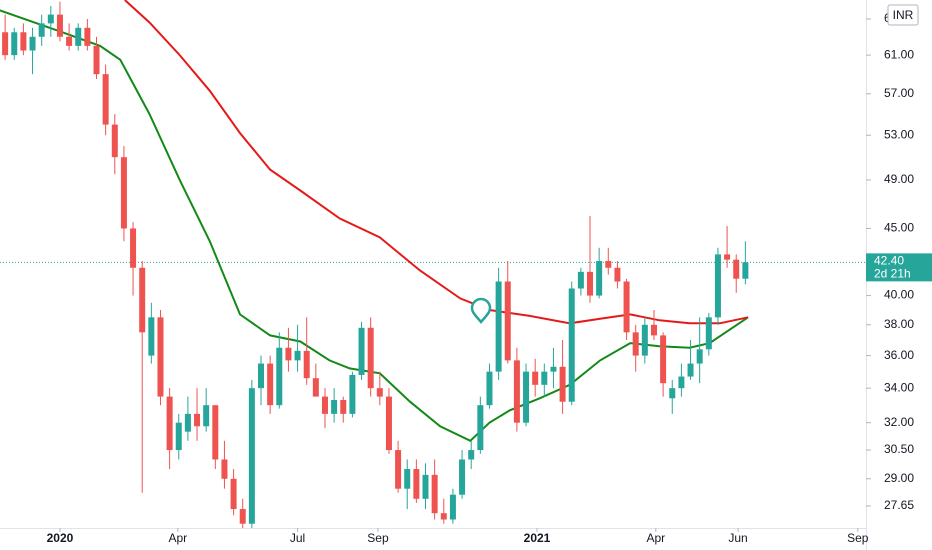 The image size is (932, 550). What do you see at coordinates (899, 422) in the screenshot?
I see `y-tick-label: 32.00` at bounding box center [899, 422].